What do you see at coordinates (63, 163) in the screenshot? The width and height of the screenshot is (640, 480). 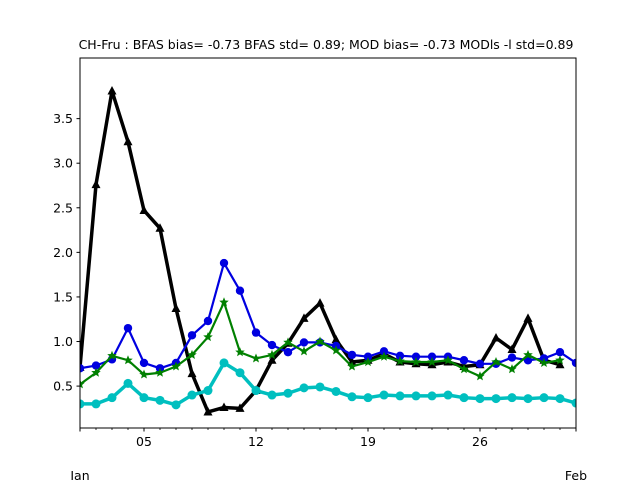 I see `y-tick-label: 3.0` at bounding box center [63, 163].